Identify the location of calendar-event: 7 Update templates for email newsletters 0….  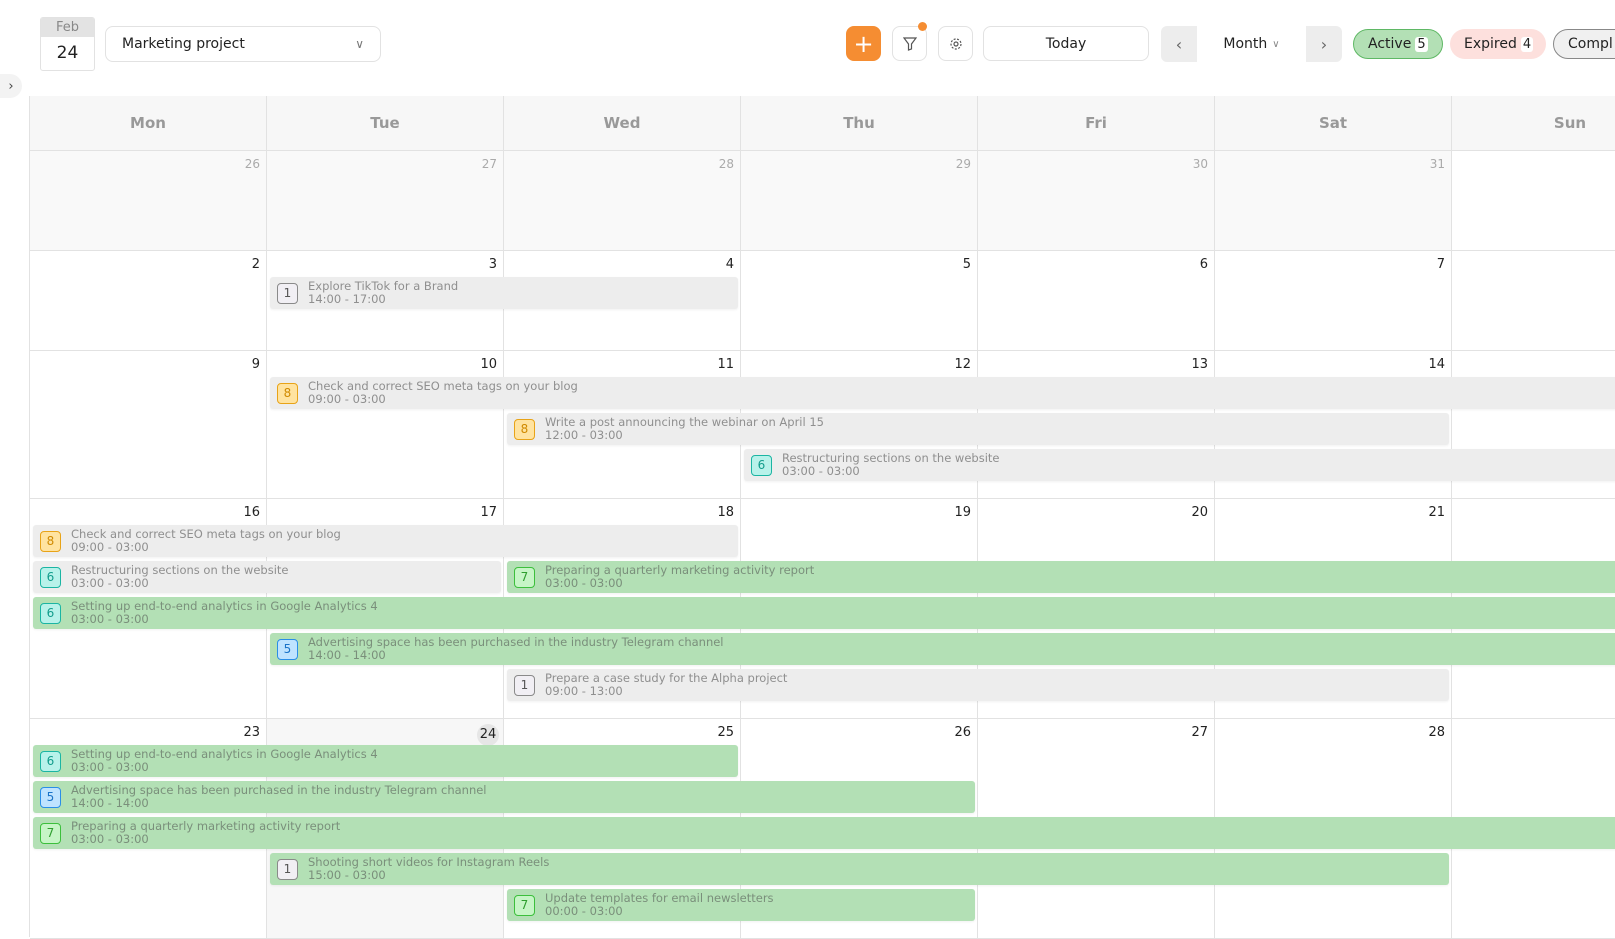
(741, 905).